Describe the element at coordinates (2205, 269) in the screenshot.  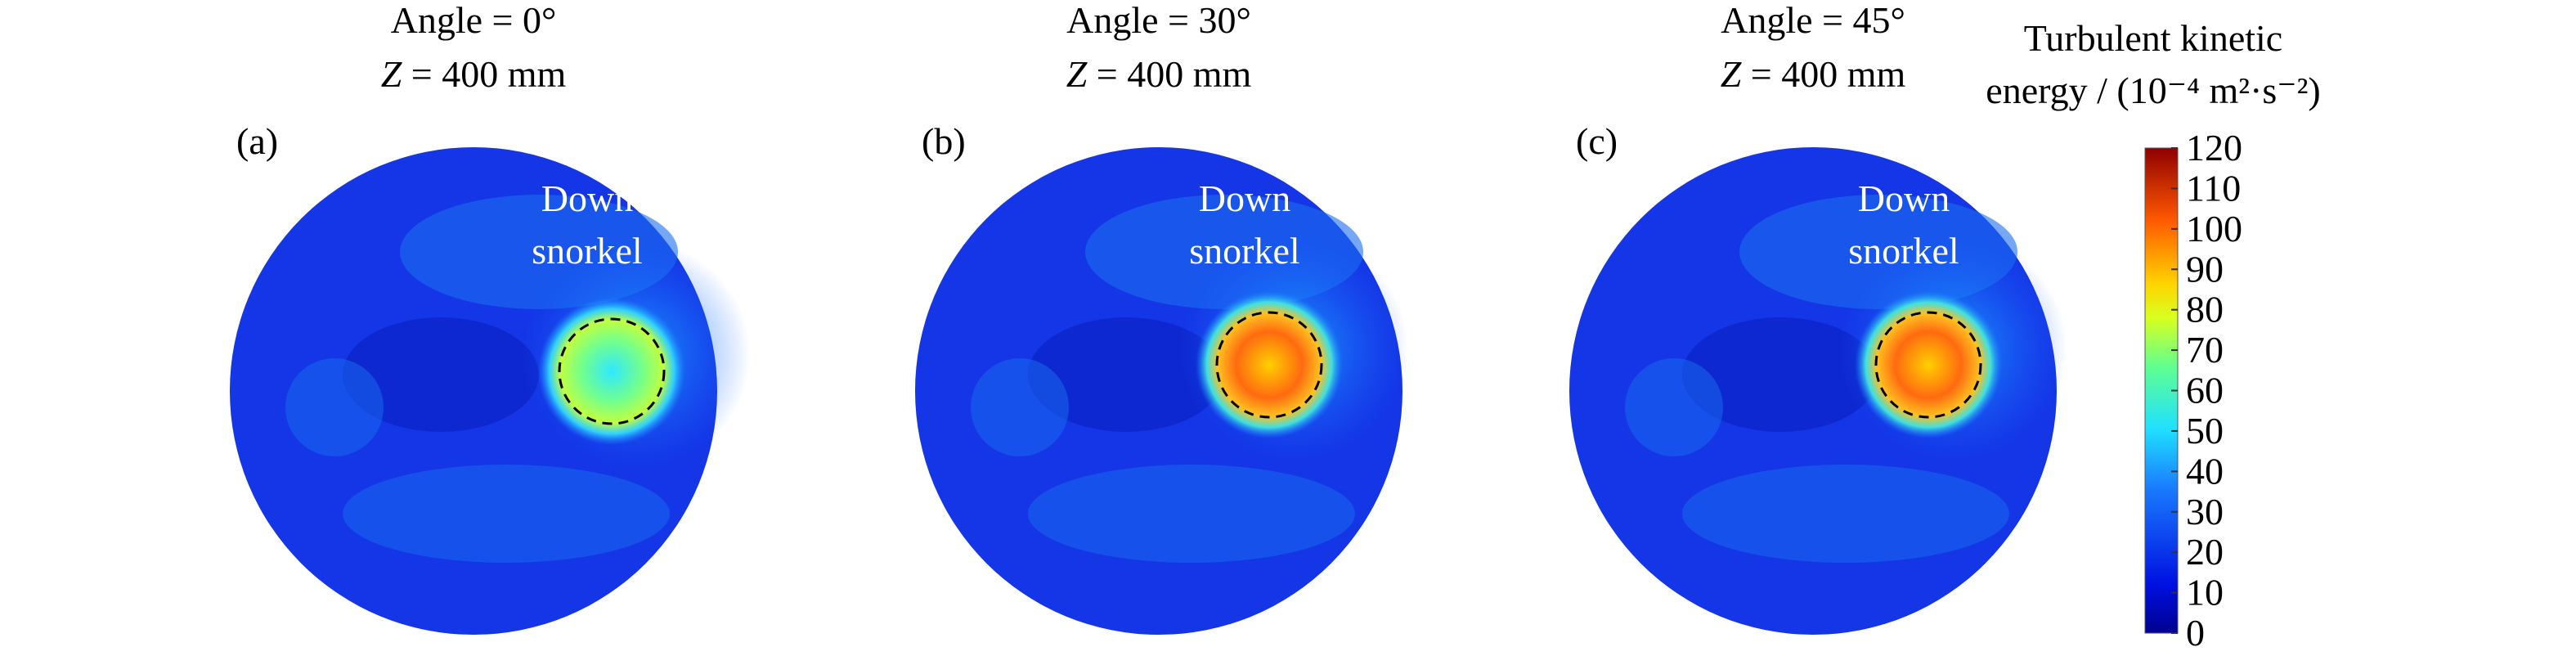
I see `tick-label: 90` at that location.